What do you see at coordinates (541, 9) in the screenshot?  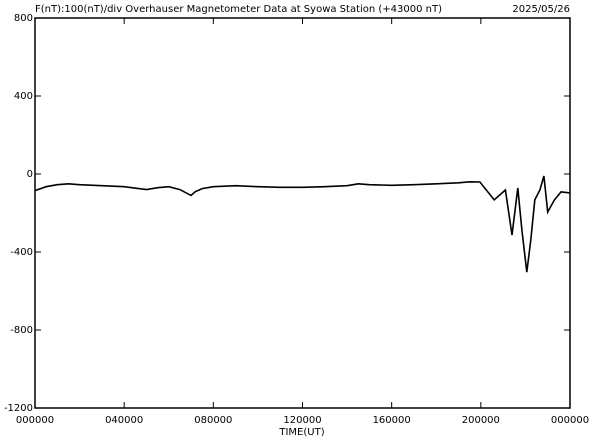 I see `chart-date: 2025/05/26` at bounding box center [541, 9].